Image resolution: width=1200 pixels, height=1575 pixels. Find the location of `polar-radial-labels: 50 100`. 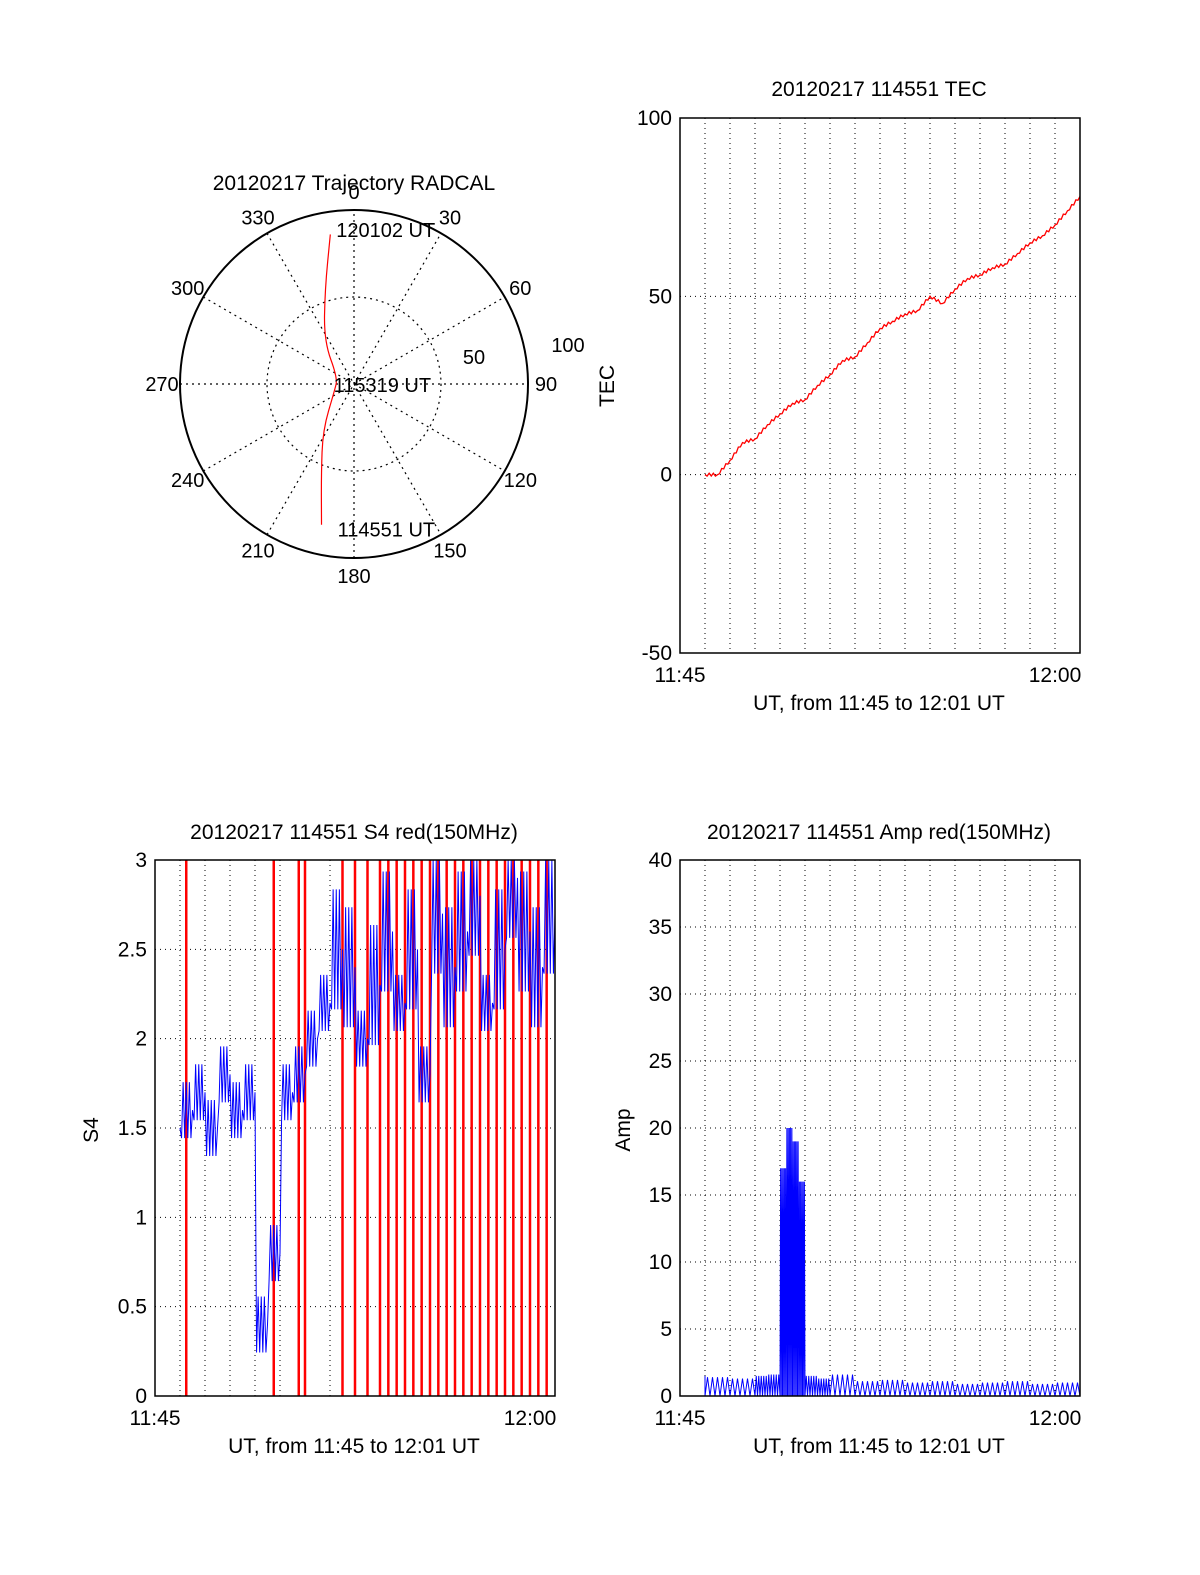

polar-radial-labels: 50 100 is located at coordinates (524, 352).